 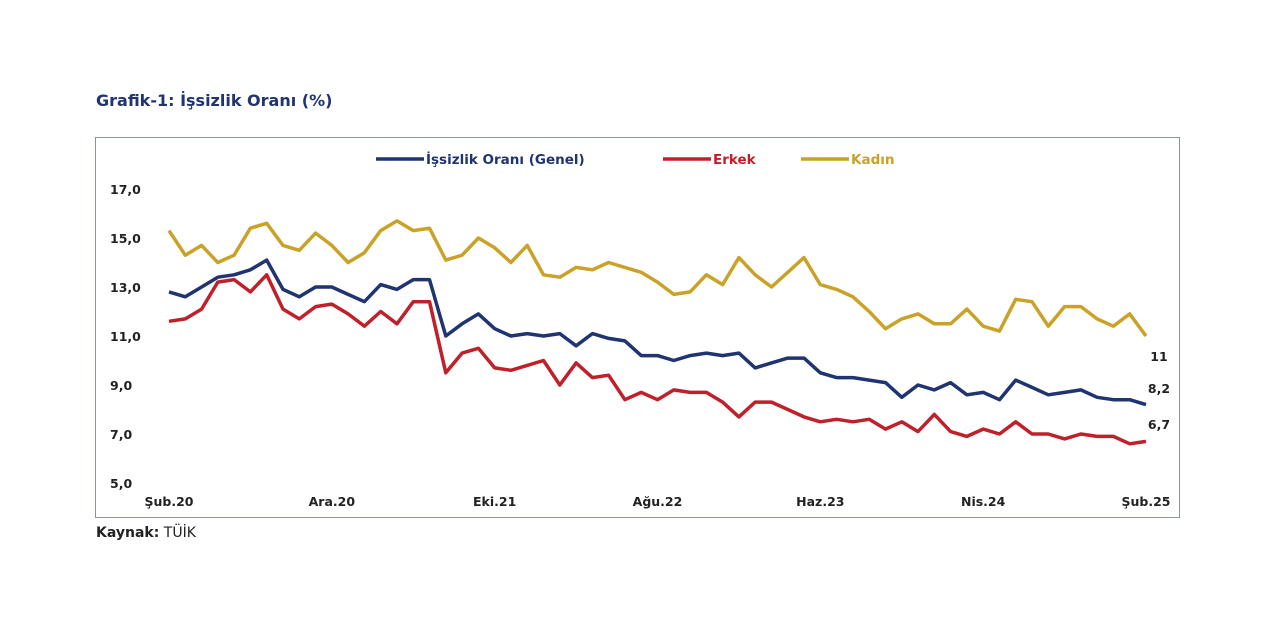 What do you see at coordinates (125, 189) in the screenshot?
I see `y-tick-label: 17,0` at bounding box center [125, 189].